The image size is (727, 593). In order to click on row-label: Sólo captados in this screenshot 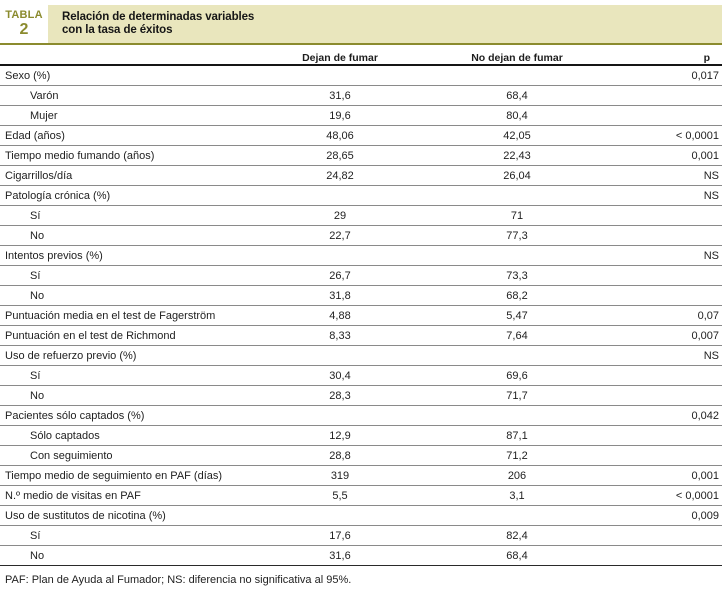, I will do `click(65, 435)`.